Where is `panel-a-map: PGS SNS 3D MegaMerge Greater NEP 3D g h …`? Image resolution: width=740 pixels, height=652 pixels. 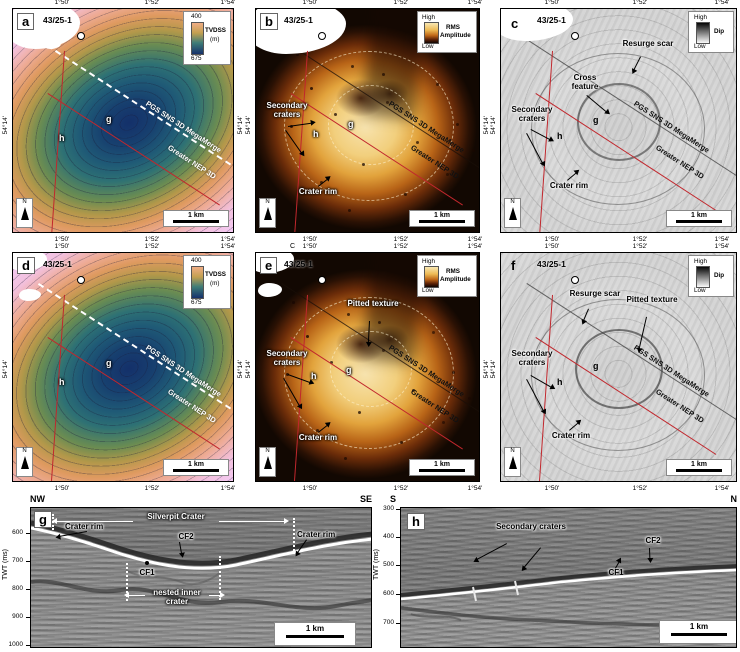
panel-a-map: PGS SNS 3D MegaMerge Greater NEP 3D g h … is located at coordinates (123, 120).